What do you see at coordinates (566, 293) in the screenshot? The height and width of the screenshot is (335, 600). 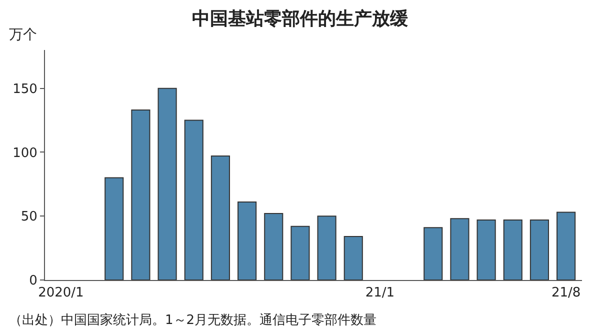 I see `x-tick-label: 21/8` at bounding box center [566, 293].